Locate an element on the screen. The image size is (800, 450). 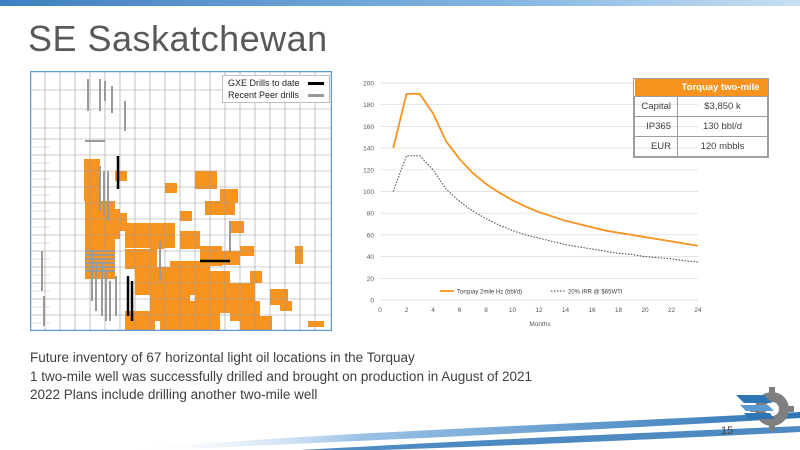
company-logo is located at coordinates (765, 409).